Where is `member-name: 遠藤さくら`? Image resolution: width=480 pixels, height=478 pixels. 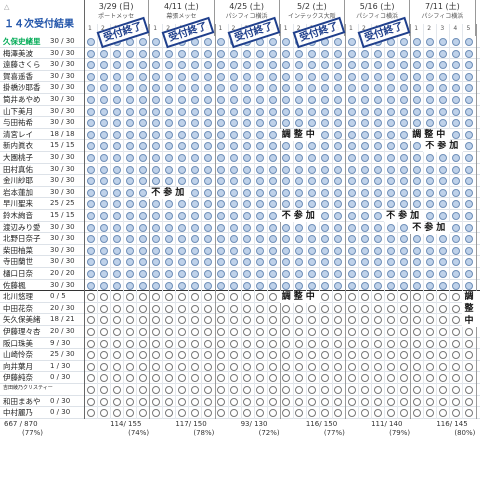 member-name: 遠藤さくら is located at coordinates (22, 65).